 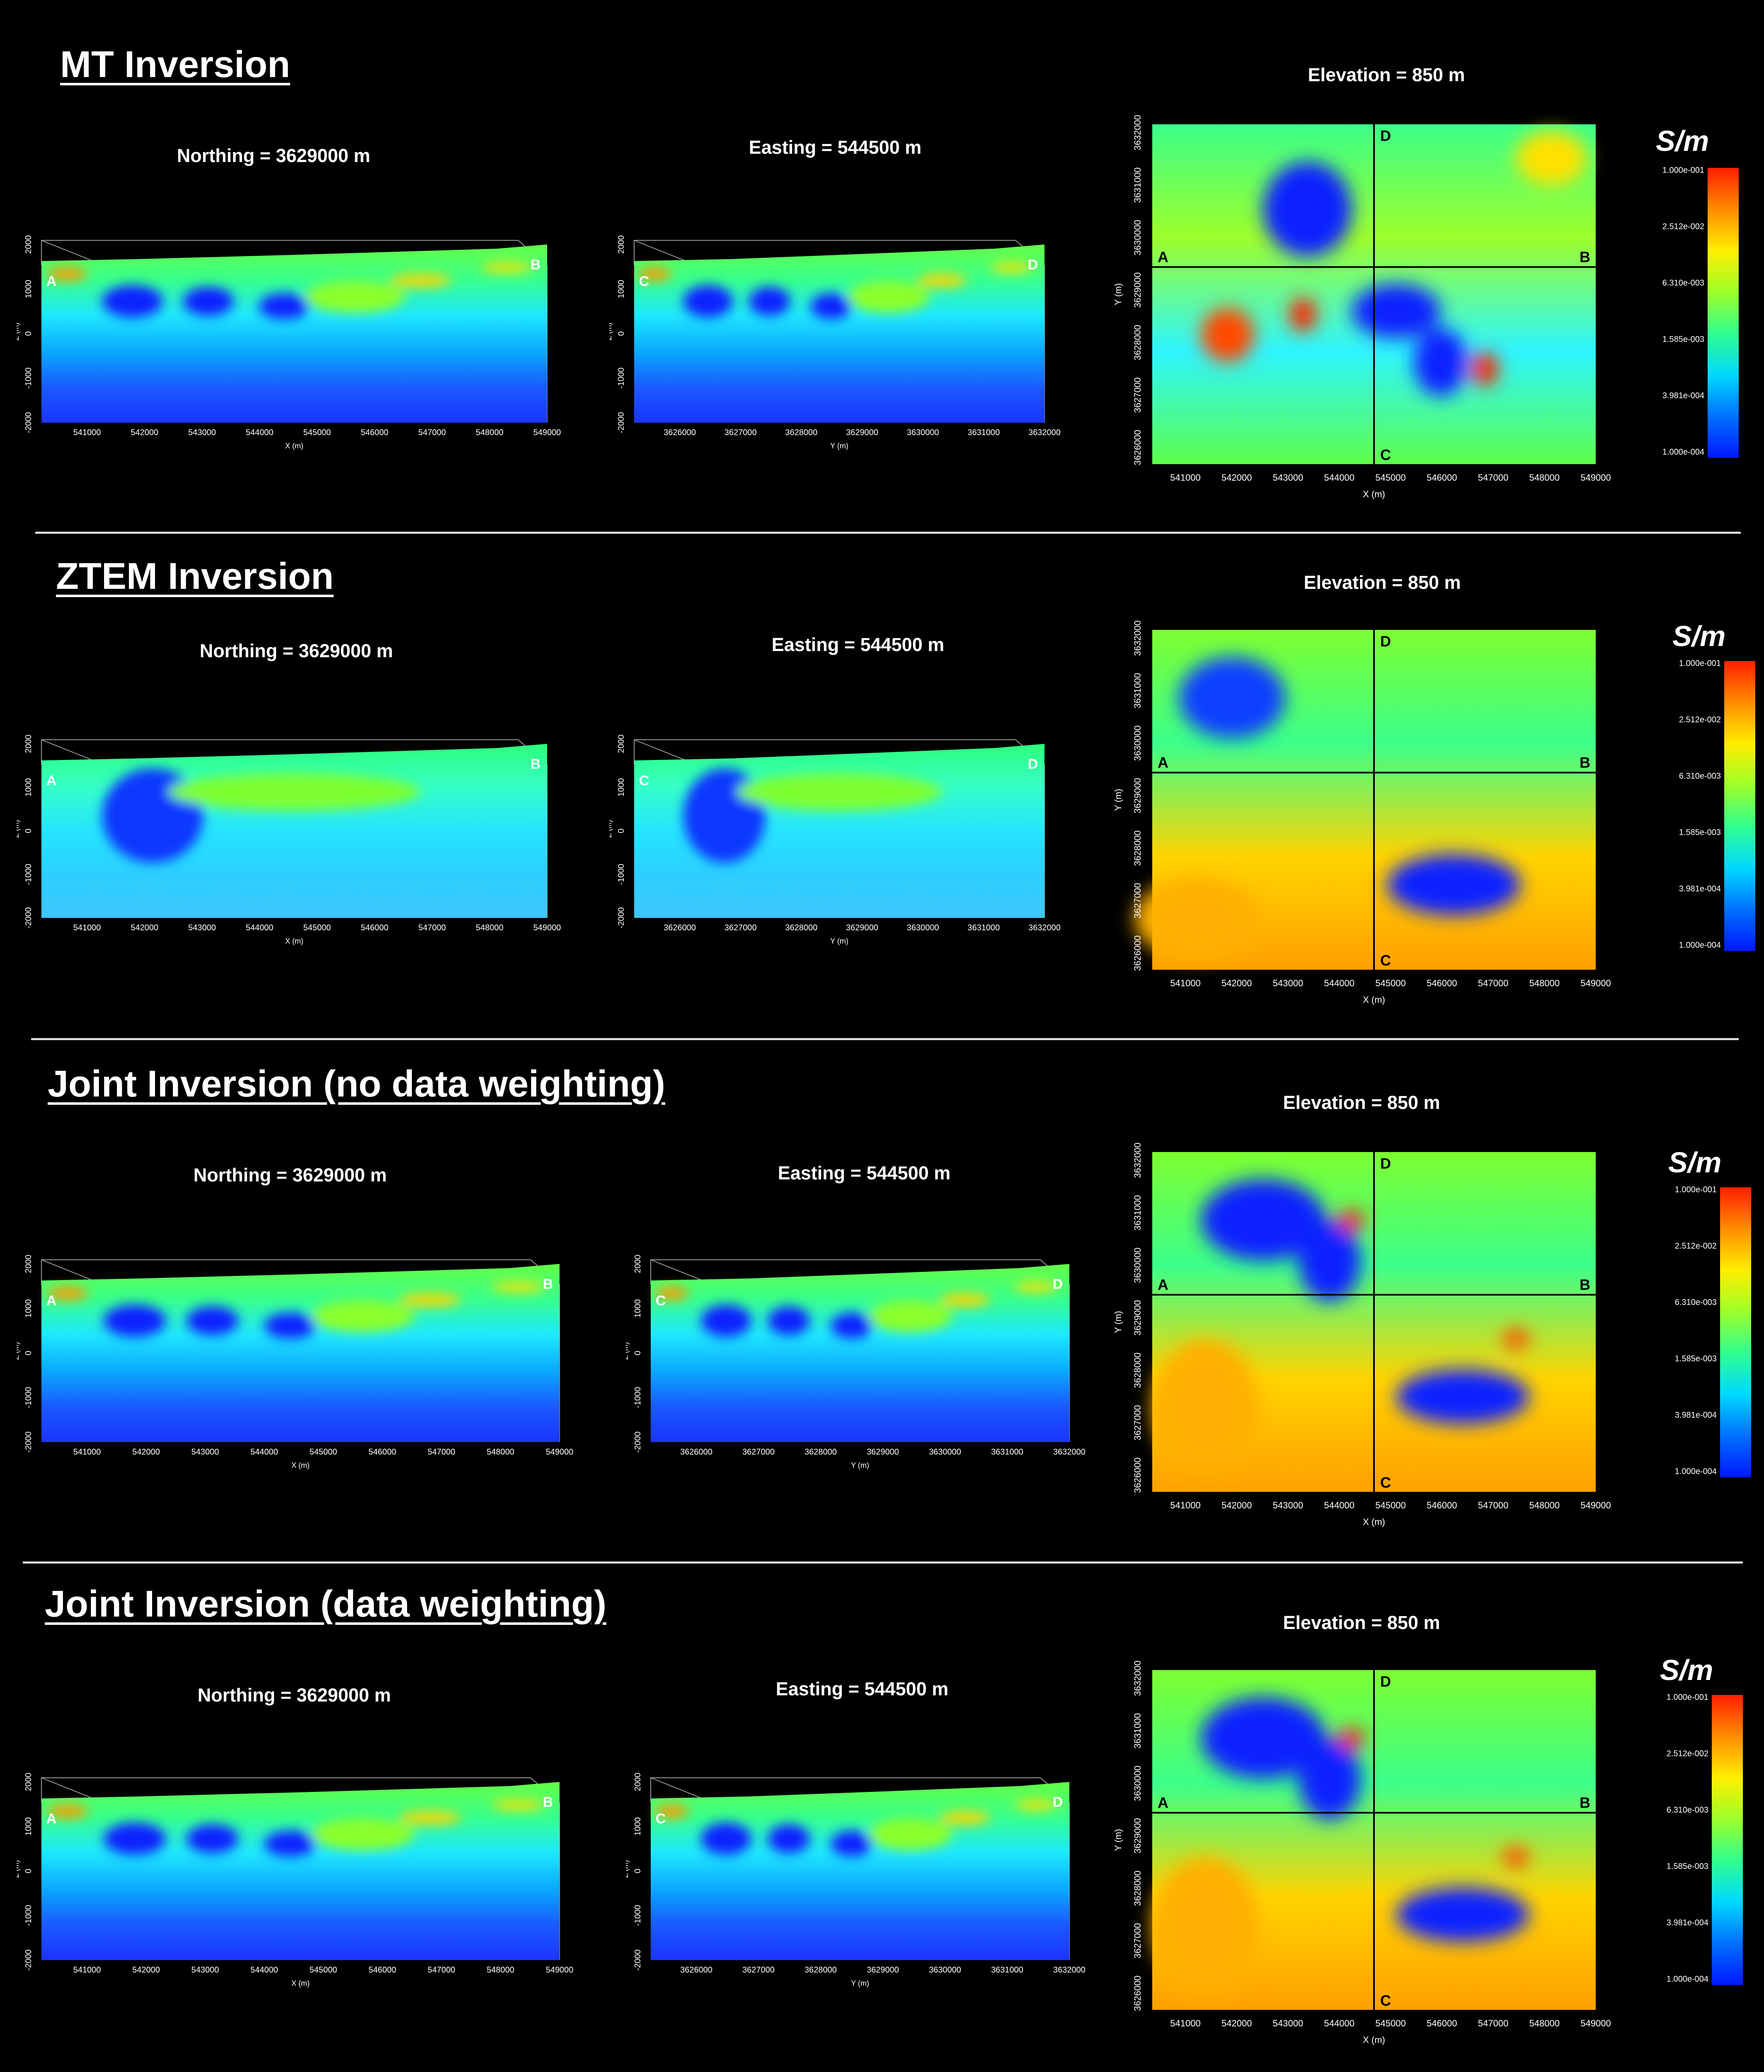 I want to click on x-tick-label: 3630000, so click(x=923, y=432).